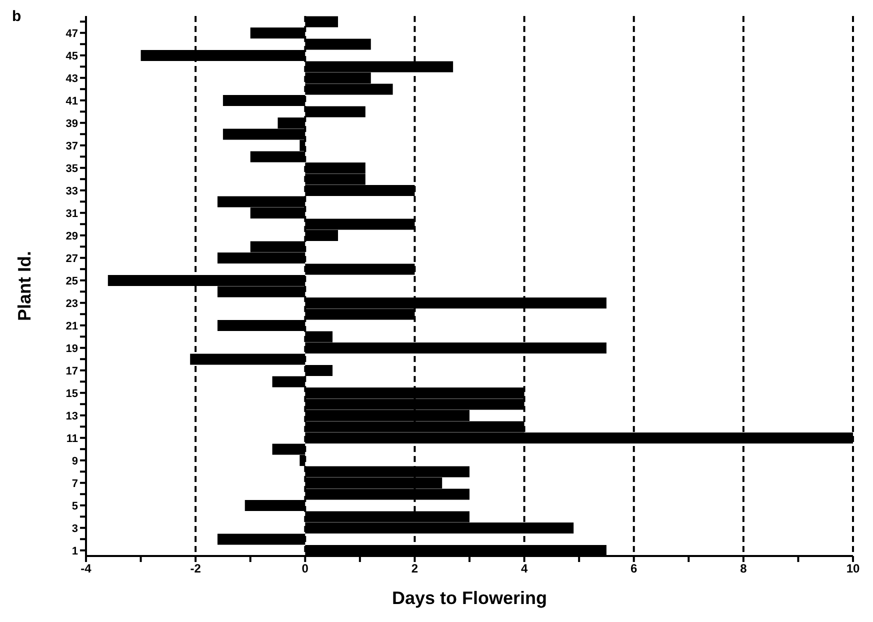 The width and height of the screenshot is (873, 622). Describe the element at coordinates (75, 551) in the screenshot. I see `y-tick-label: 1` at that location.